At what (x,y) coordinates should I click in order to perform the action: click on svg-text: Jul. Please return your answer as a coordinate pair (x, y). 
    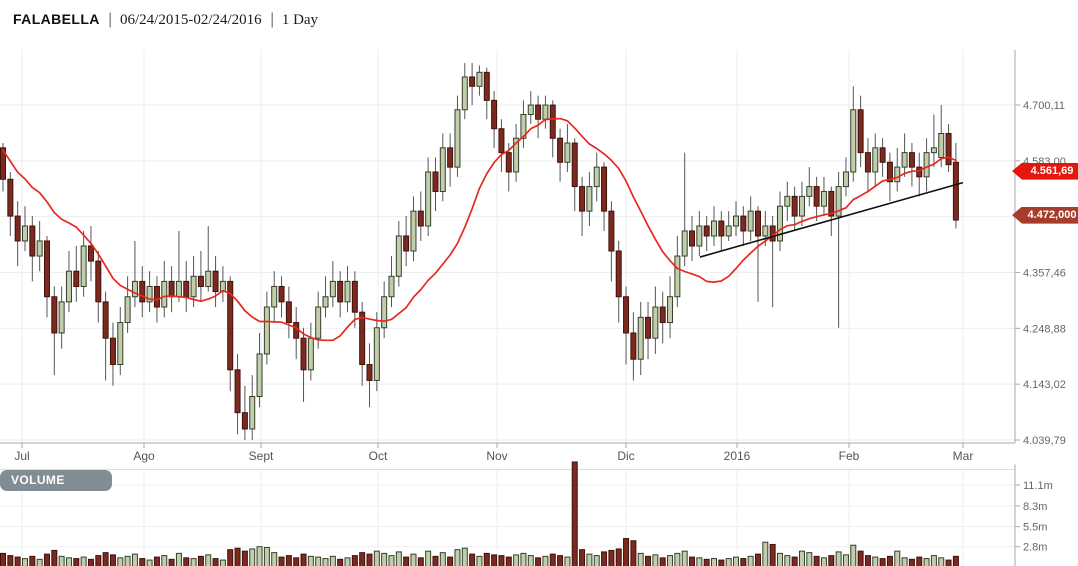
    Looking at the image, I should click on (21, 456).